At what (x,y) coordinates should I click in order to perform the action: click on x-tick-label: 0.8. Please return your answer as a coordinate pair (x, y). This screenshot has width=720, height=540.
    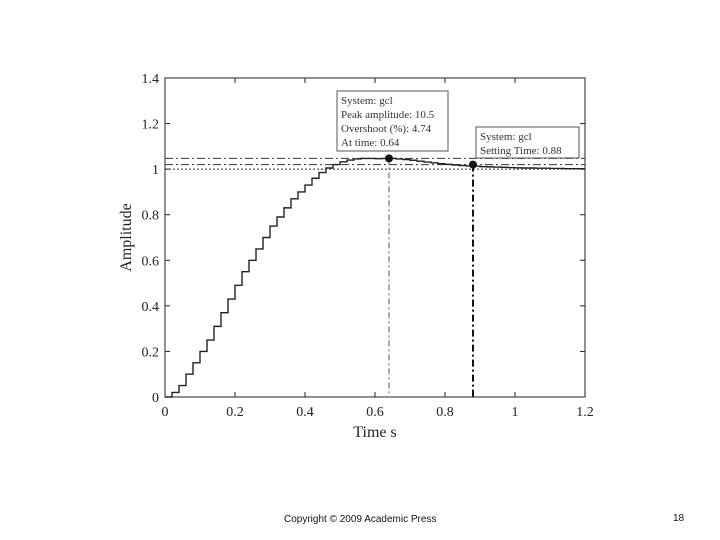
    Looking at the image, I should click on (445, 412).